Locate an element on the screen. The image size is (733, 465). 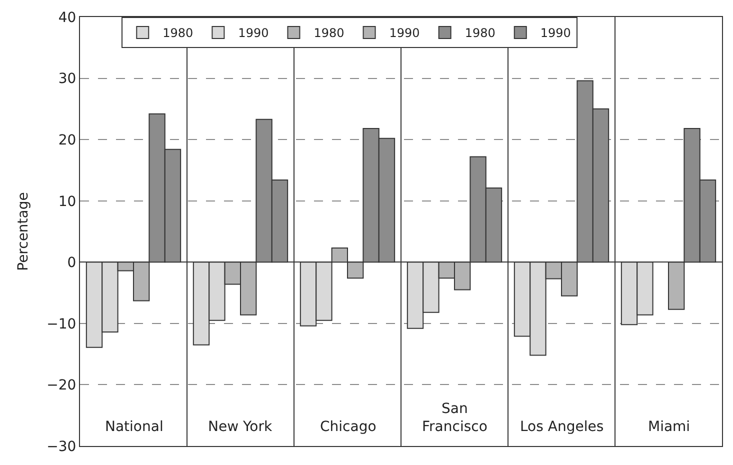
y-tick-label: 40 is located at coordinates (67, 18).